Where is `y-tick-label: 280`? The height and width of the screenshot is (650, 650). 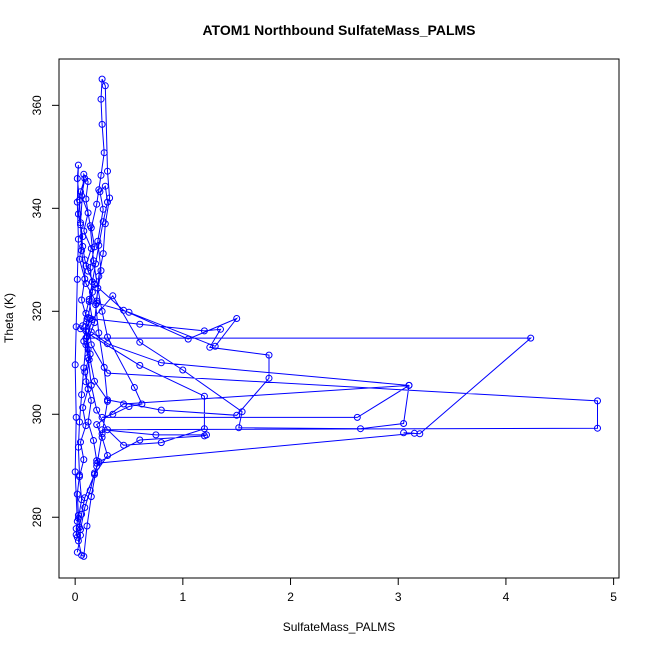
y-tick-label: 280 is located at coordinates (37, 517).